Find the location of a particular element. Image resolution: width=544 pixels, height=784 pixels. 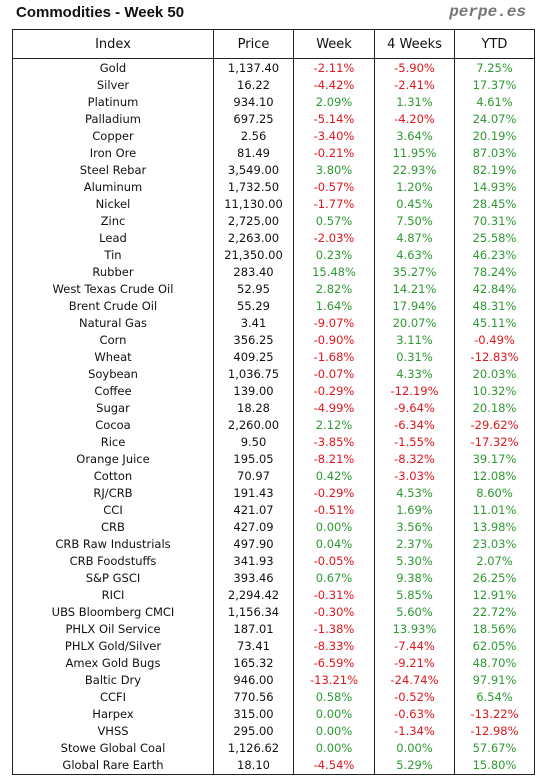

price-cell: 1,126.62 is located at coordinates (253, 748).